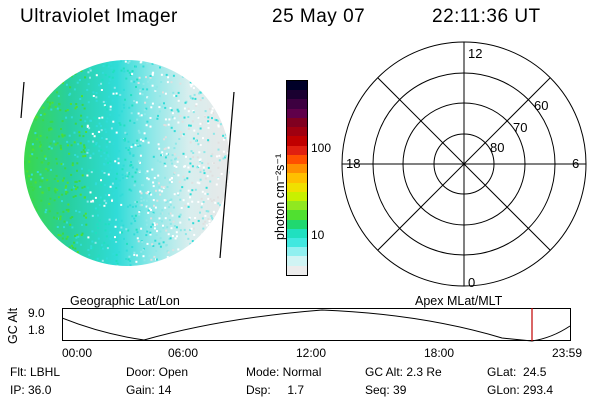  I want to click on mlt-label-0: 0, so click(471, 282).